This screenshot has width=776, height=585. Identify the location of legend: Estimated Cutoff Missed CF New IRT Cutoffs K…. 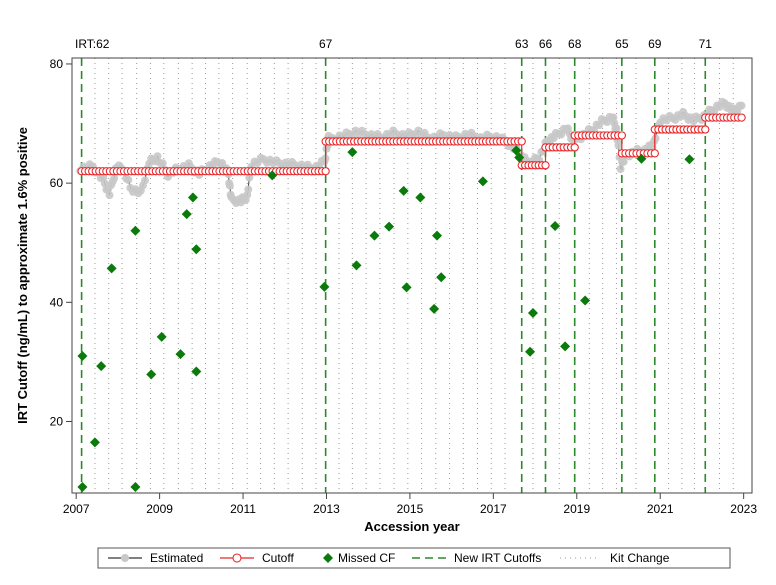
(414, 558).